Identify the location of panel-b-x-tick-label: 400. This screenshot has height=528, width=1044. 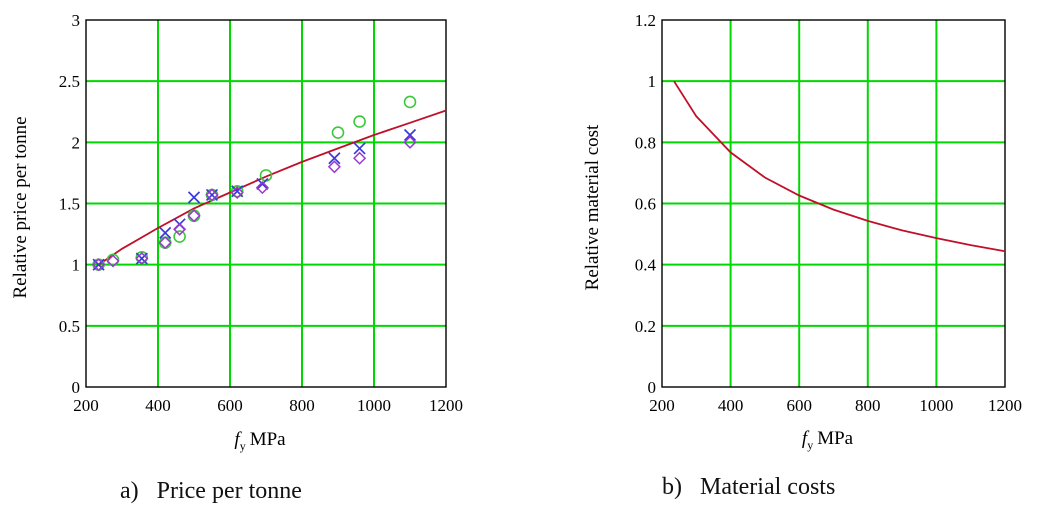
(731, 405).